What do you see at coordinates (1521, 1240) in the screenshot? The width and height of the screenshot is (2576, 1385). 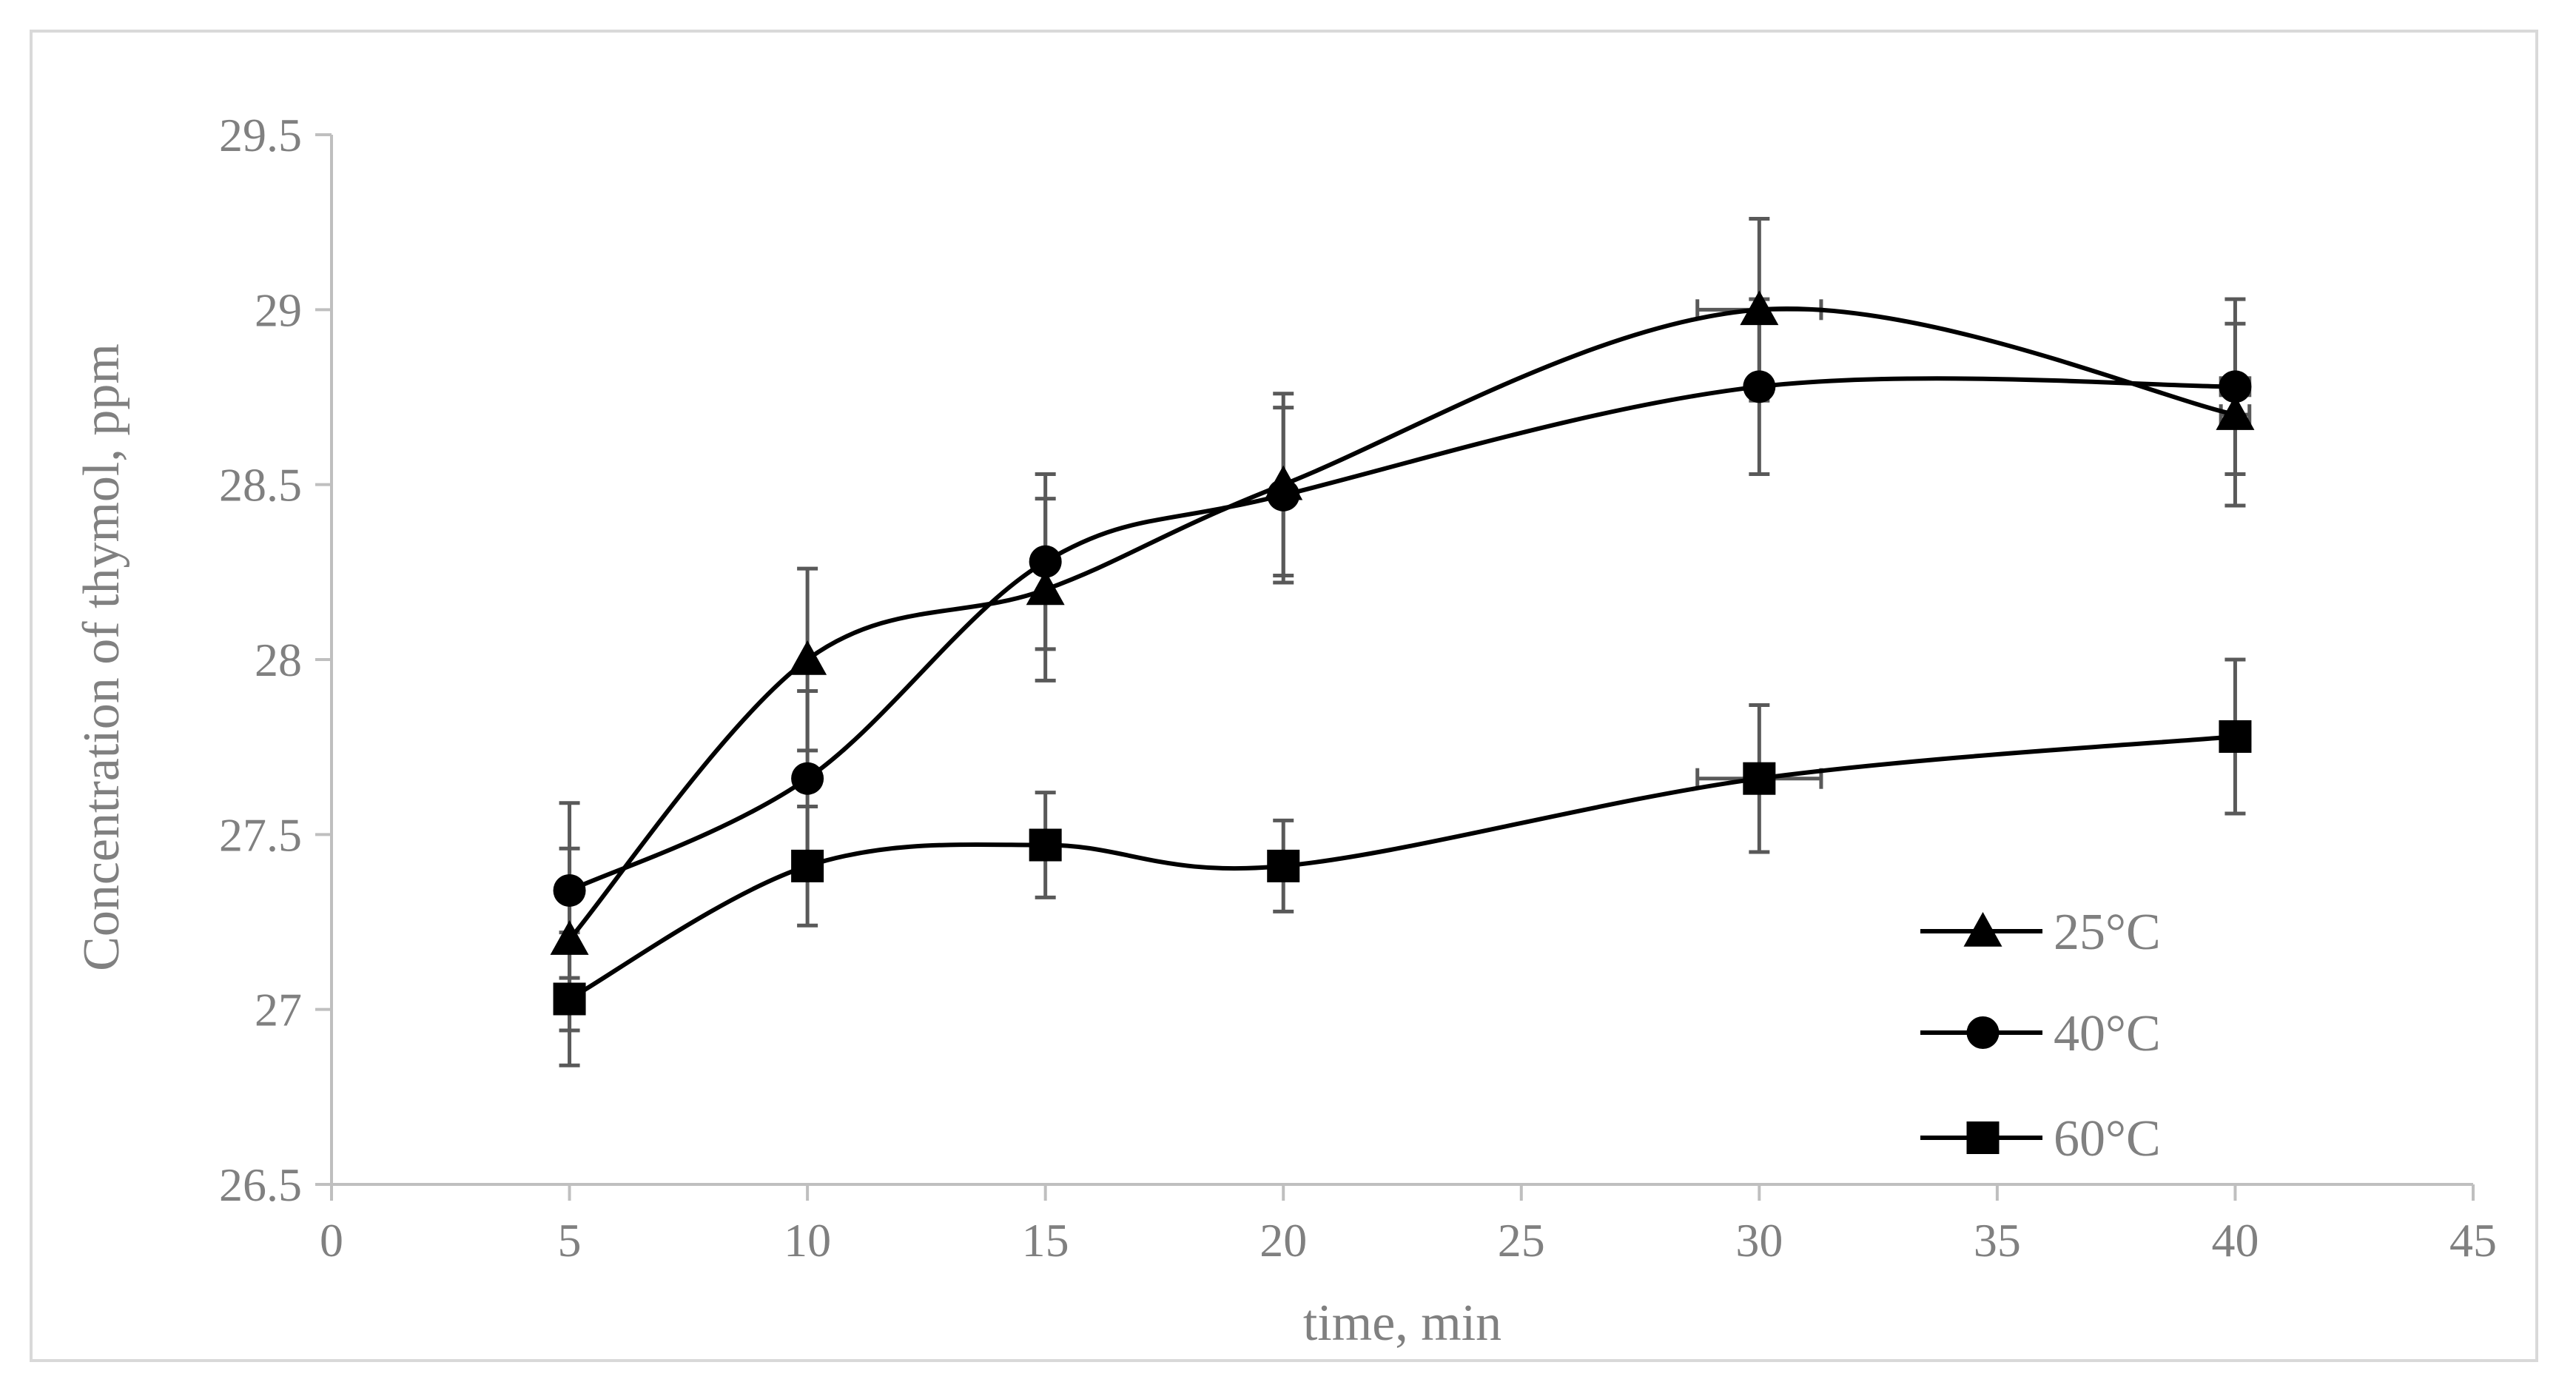 I see `x-tick-label: 25` at bounding box center [1521, 1240].